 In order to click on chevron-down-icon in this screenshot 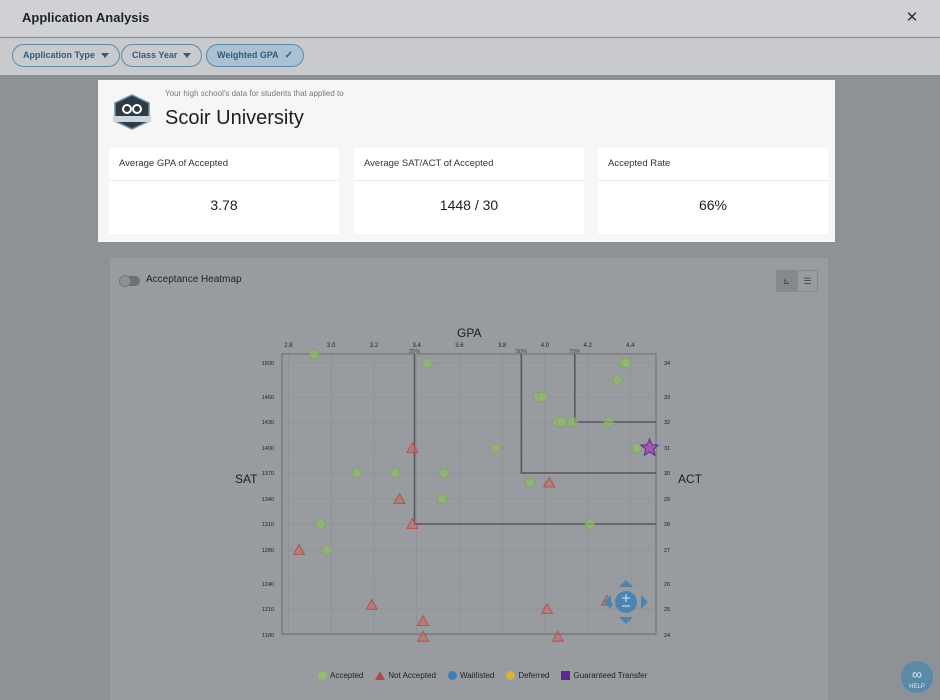, I will do `click(187, 55)`.